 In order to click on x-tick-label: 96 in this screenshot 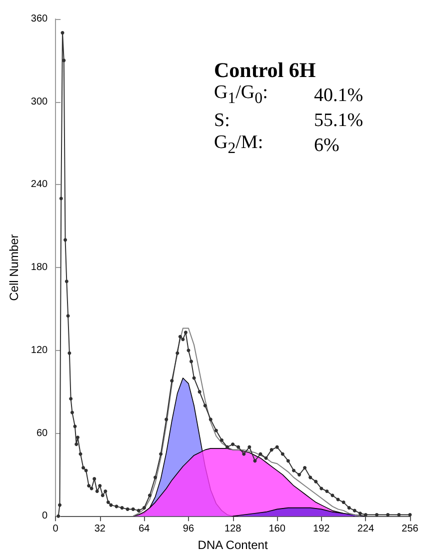, I will do `click(188, 529)`.